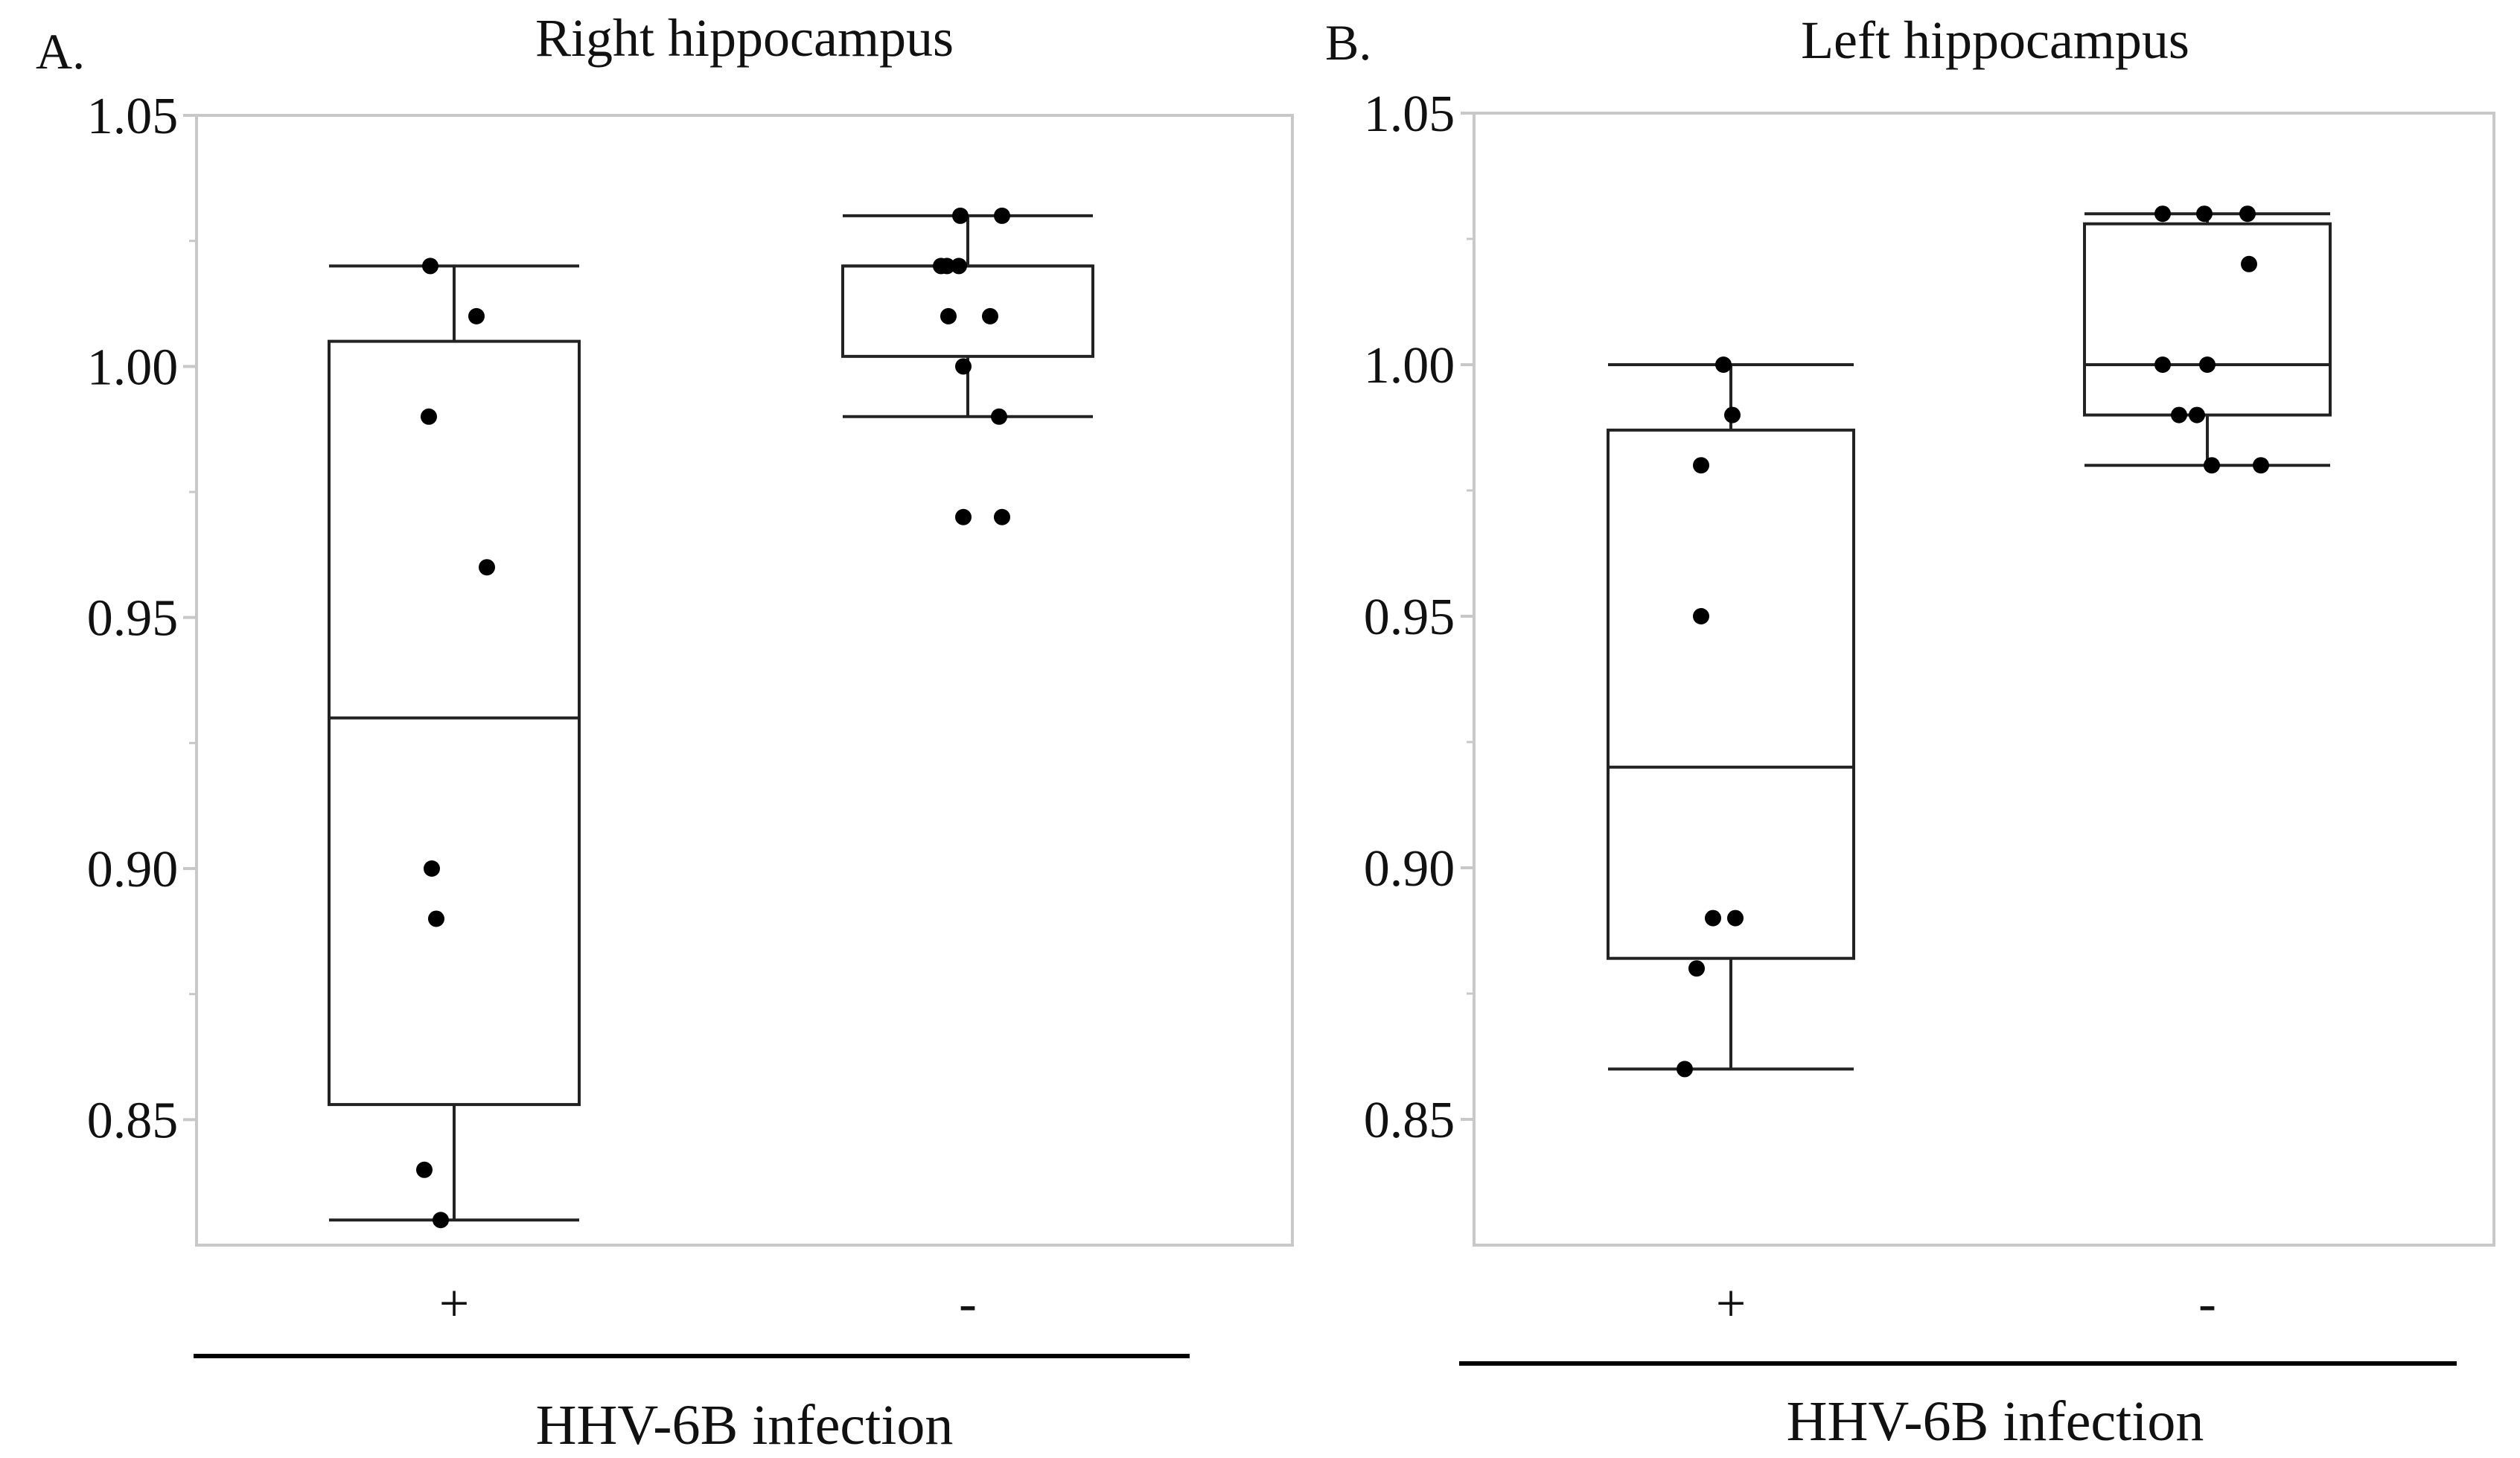 The image size is (2520, 1458). I want to click on panel-letter: A., so click(60, 52).